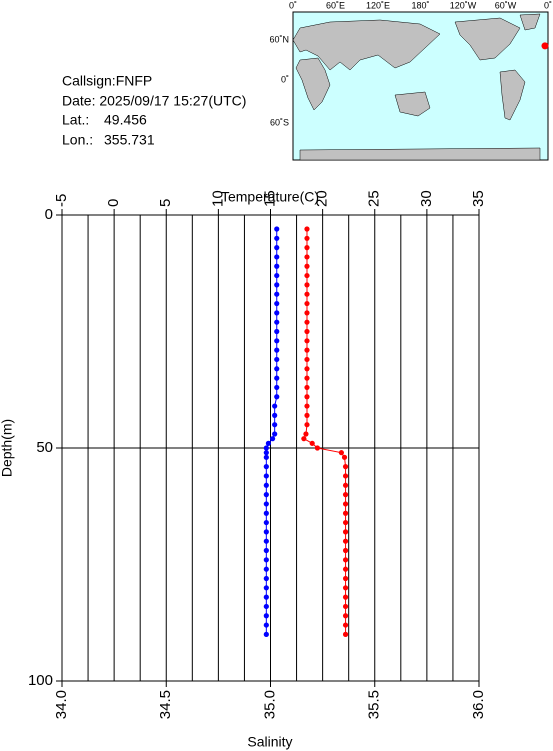 The height and width of the screenshot is (751, 553). I want to click on lat-label: Lat.:, so click(75, 120).